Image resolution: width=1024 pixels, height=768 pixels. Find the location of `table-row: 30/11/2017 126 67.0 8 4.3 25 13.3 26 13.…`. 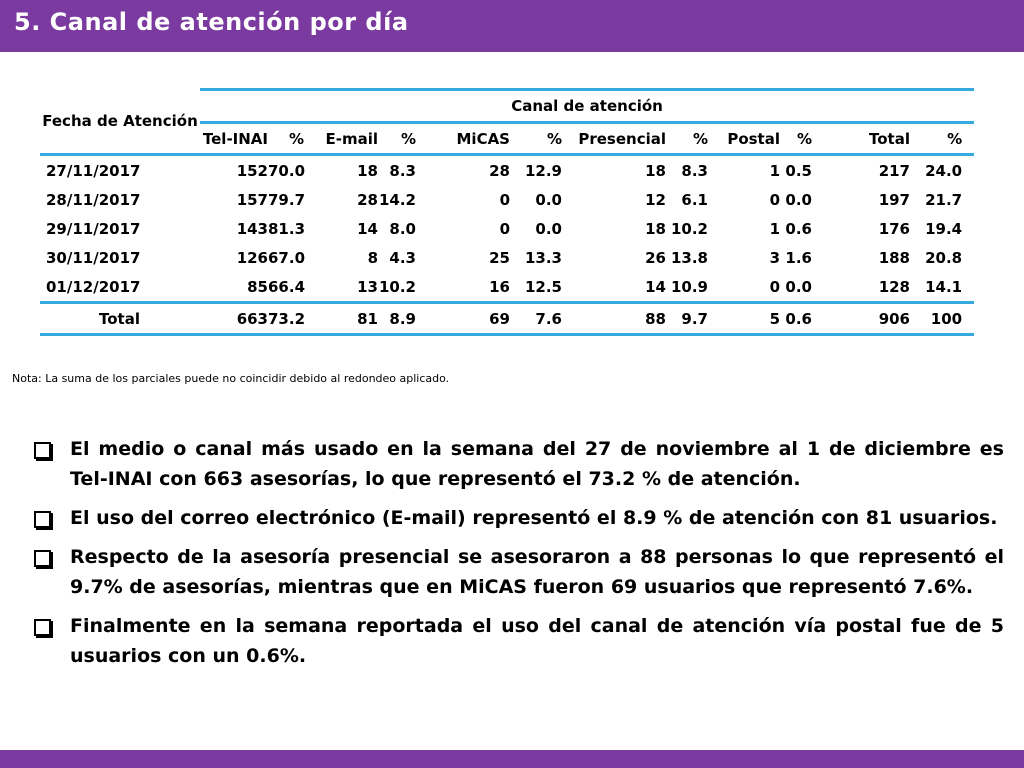

table-row: 30/11/2017 126 67.0 8 4.3 25 13.3 26 13.… is located at coordinates (507, 257).